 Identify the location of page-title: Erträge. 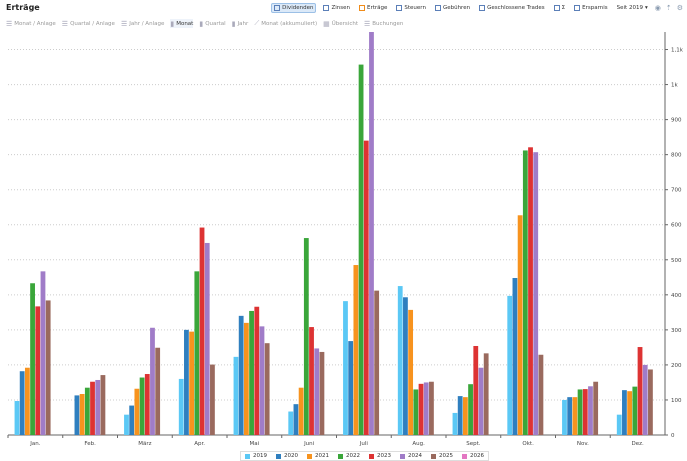
(23, 7).